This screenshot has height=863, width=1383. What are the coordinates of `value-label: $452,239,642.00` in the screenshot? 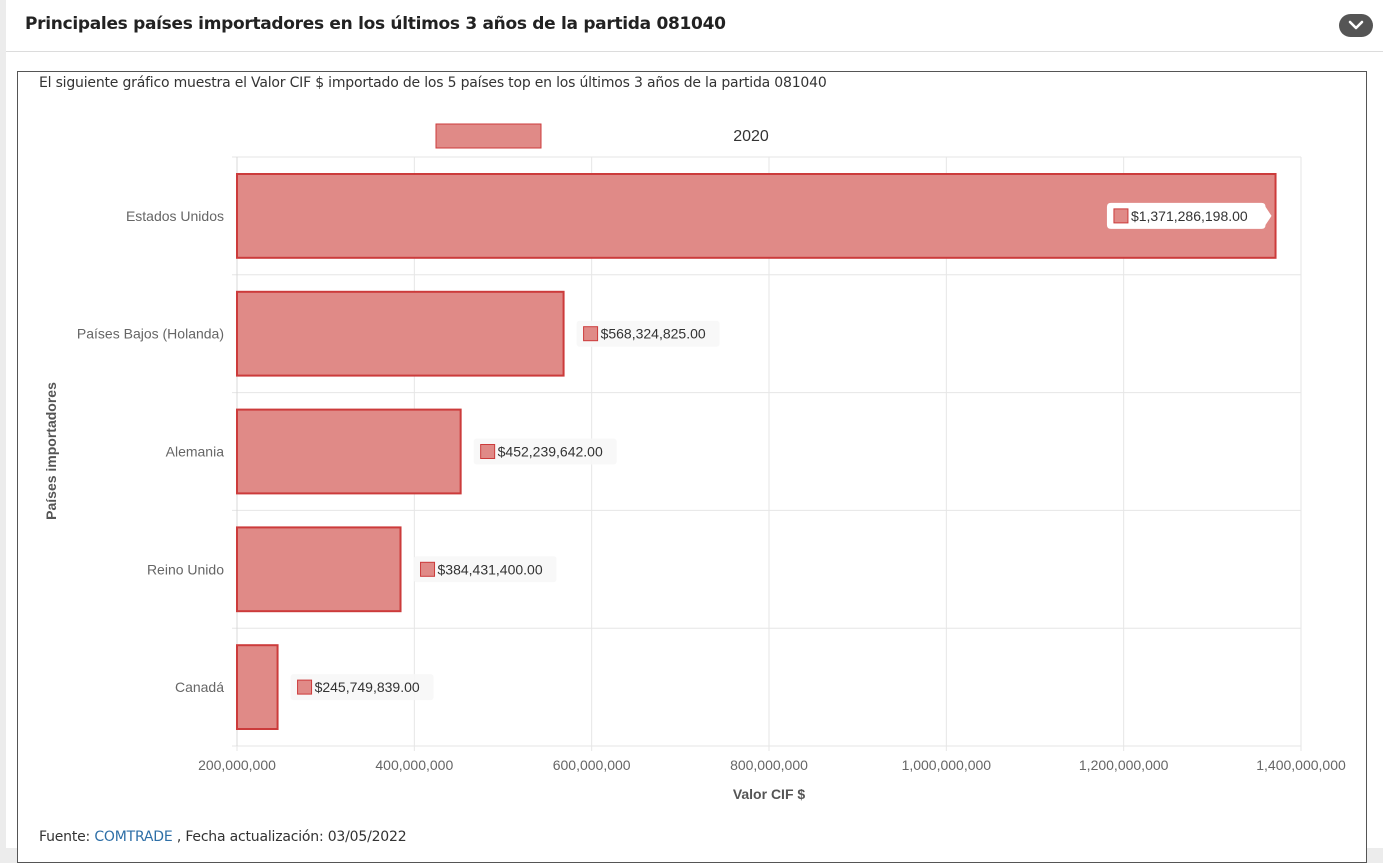 It's located at (550, 452).